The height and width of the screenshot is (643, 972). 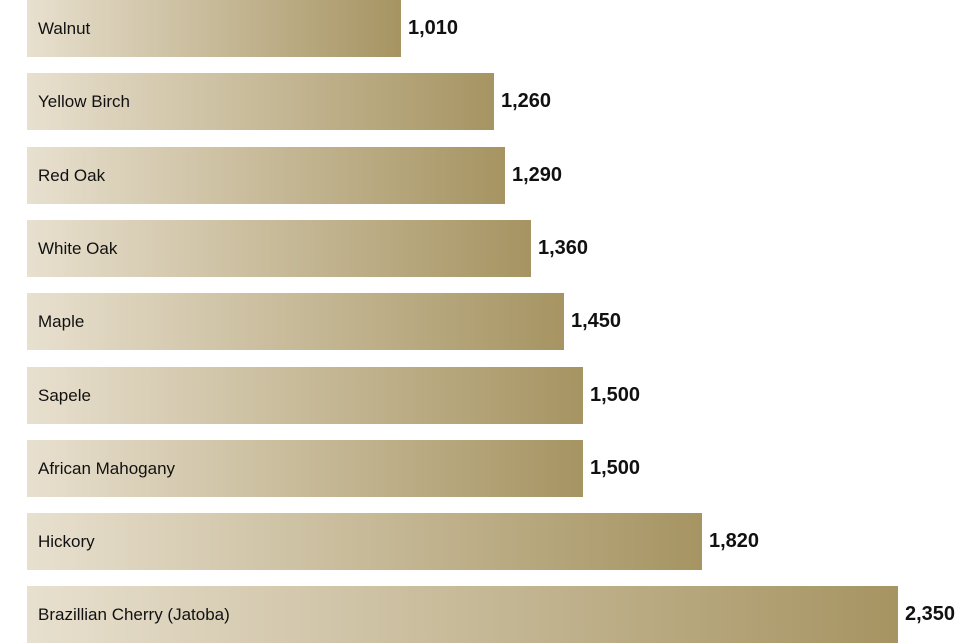 I want to click on value-label: 1,820, so click(x=734, y=541).